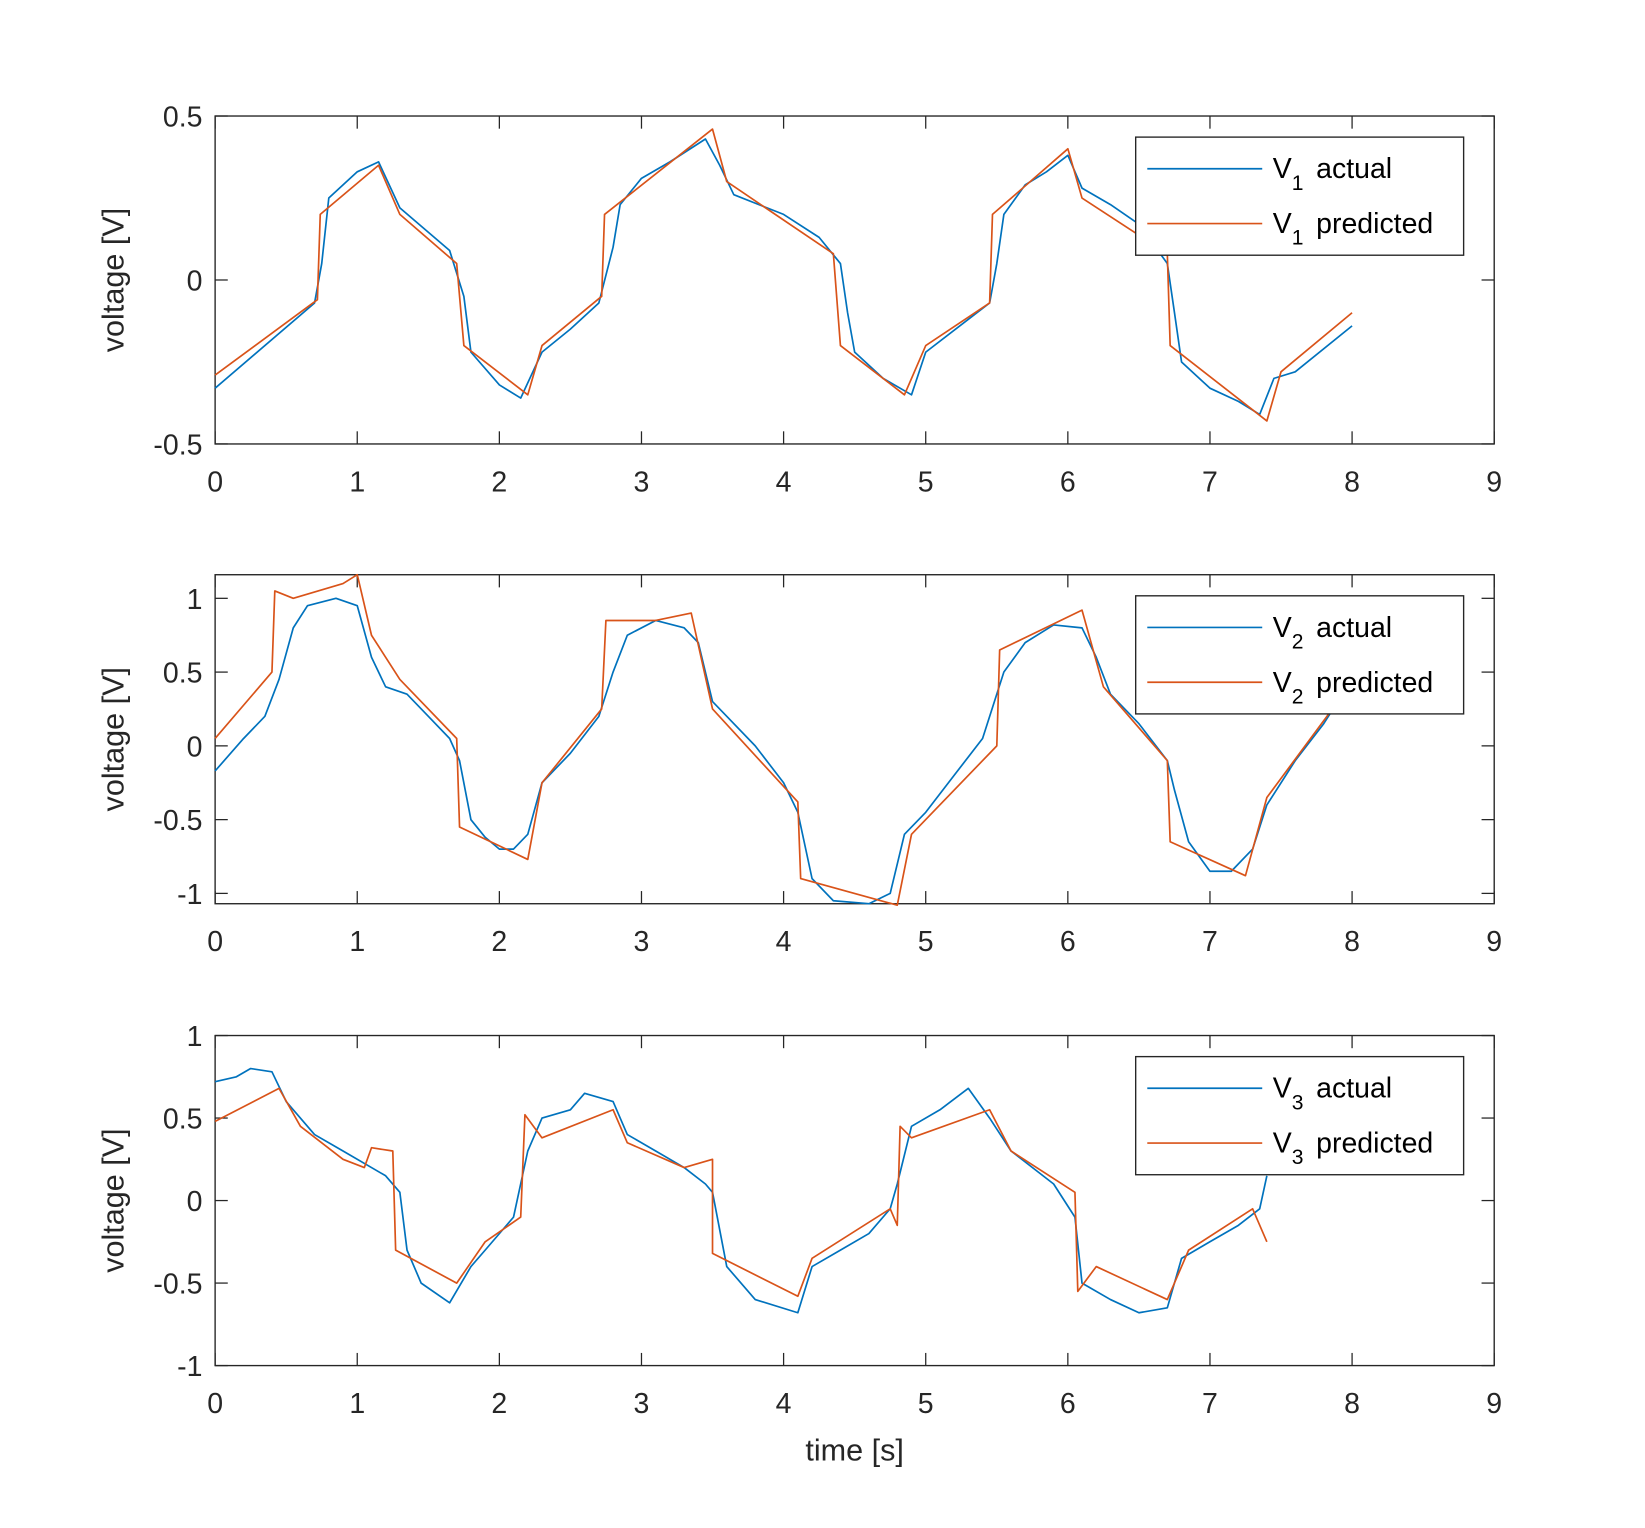  I want to click on legend-entry: V1 actual, so click(1332, 174).